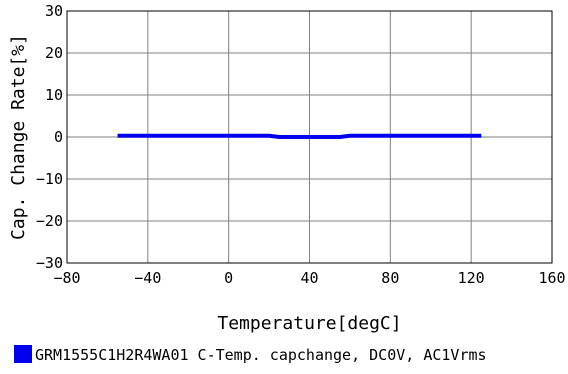 Image resolution: width=568 pixels, height=374 pixels. What do you see at coordinates (18, 137) in the screenshot?
I see `y-axis-title: Cap. Change Rate[%]` at bounding box center [18, 137].